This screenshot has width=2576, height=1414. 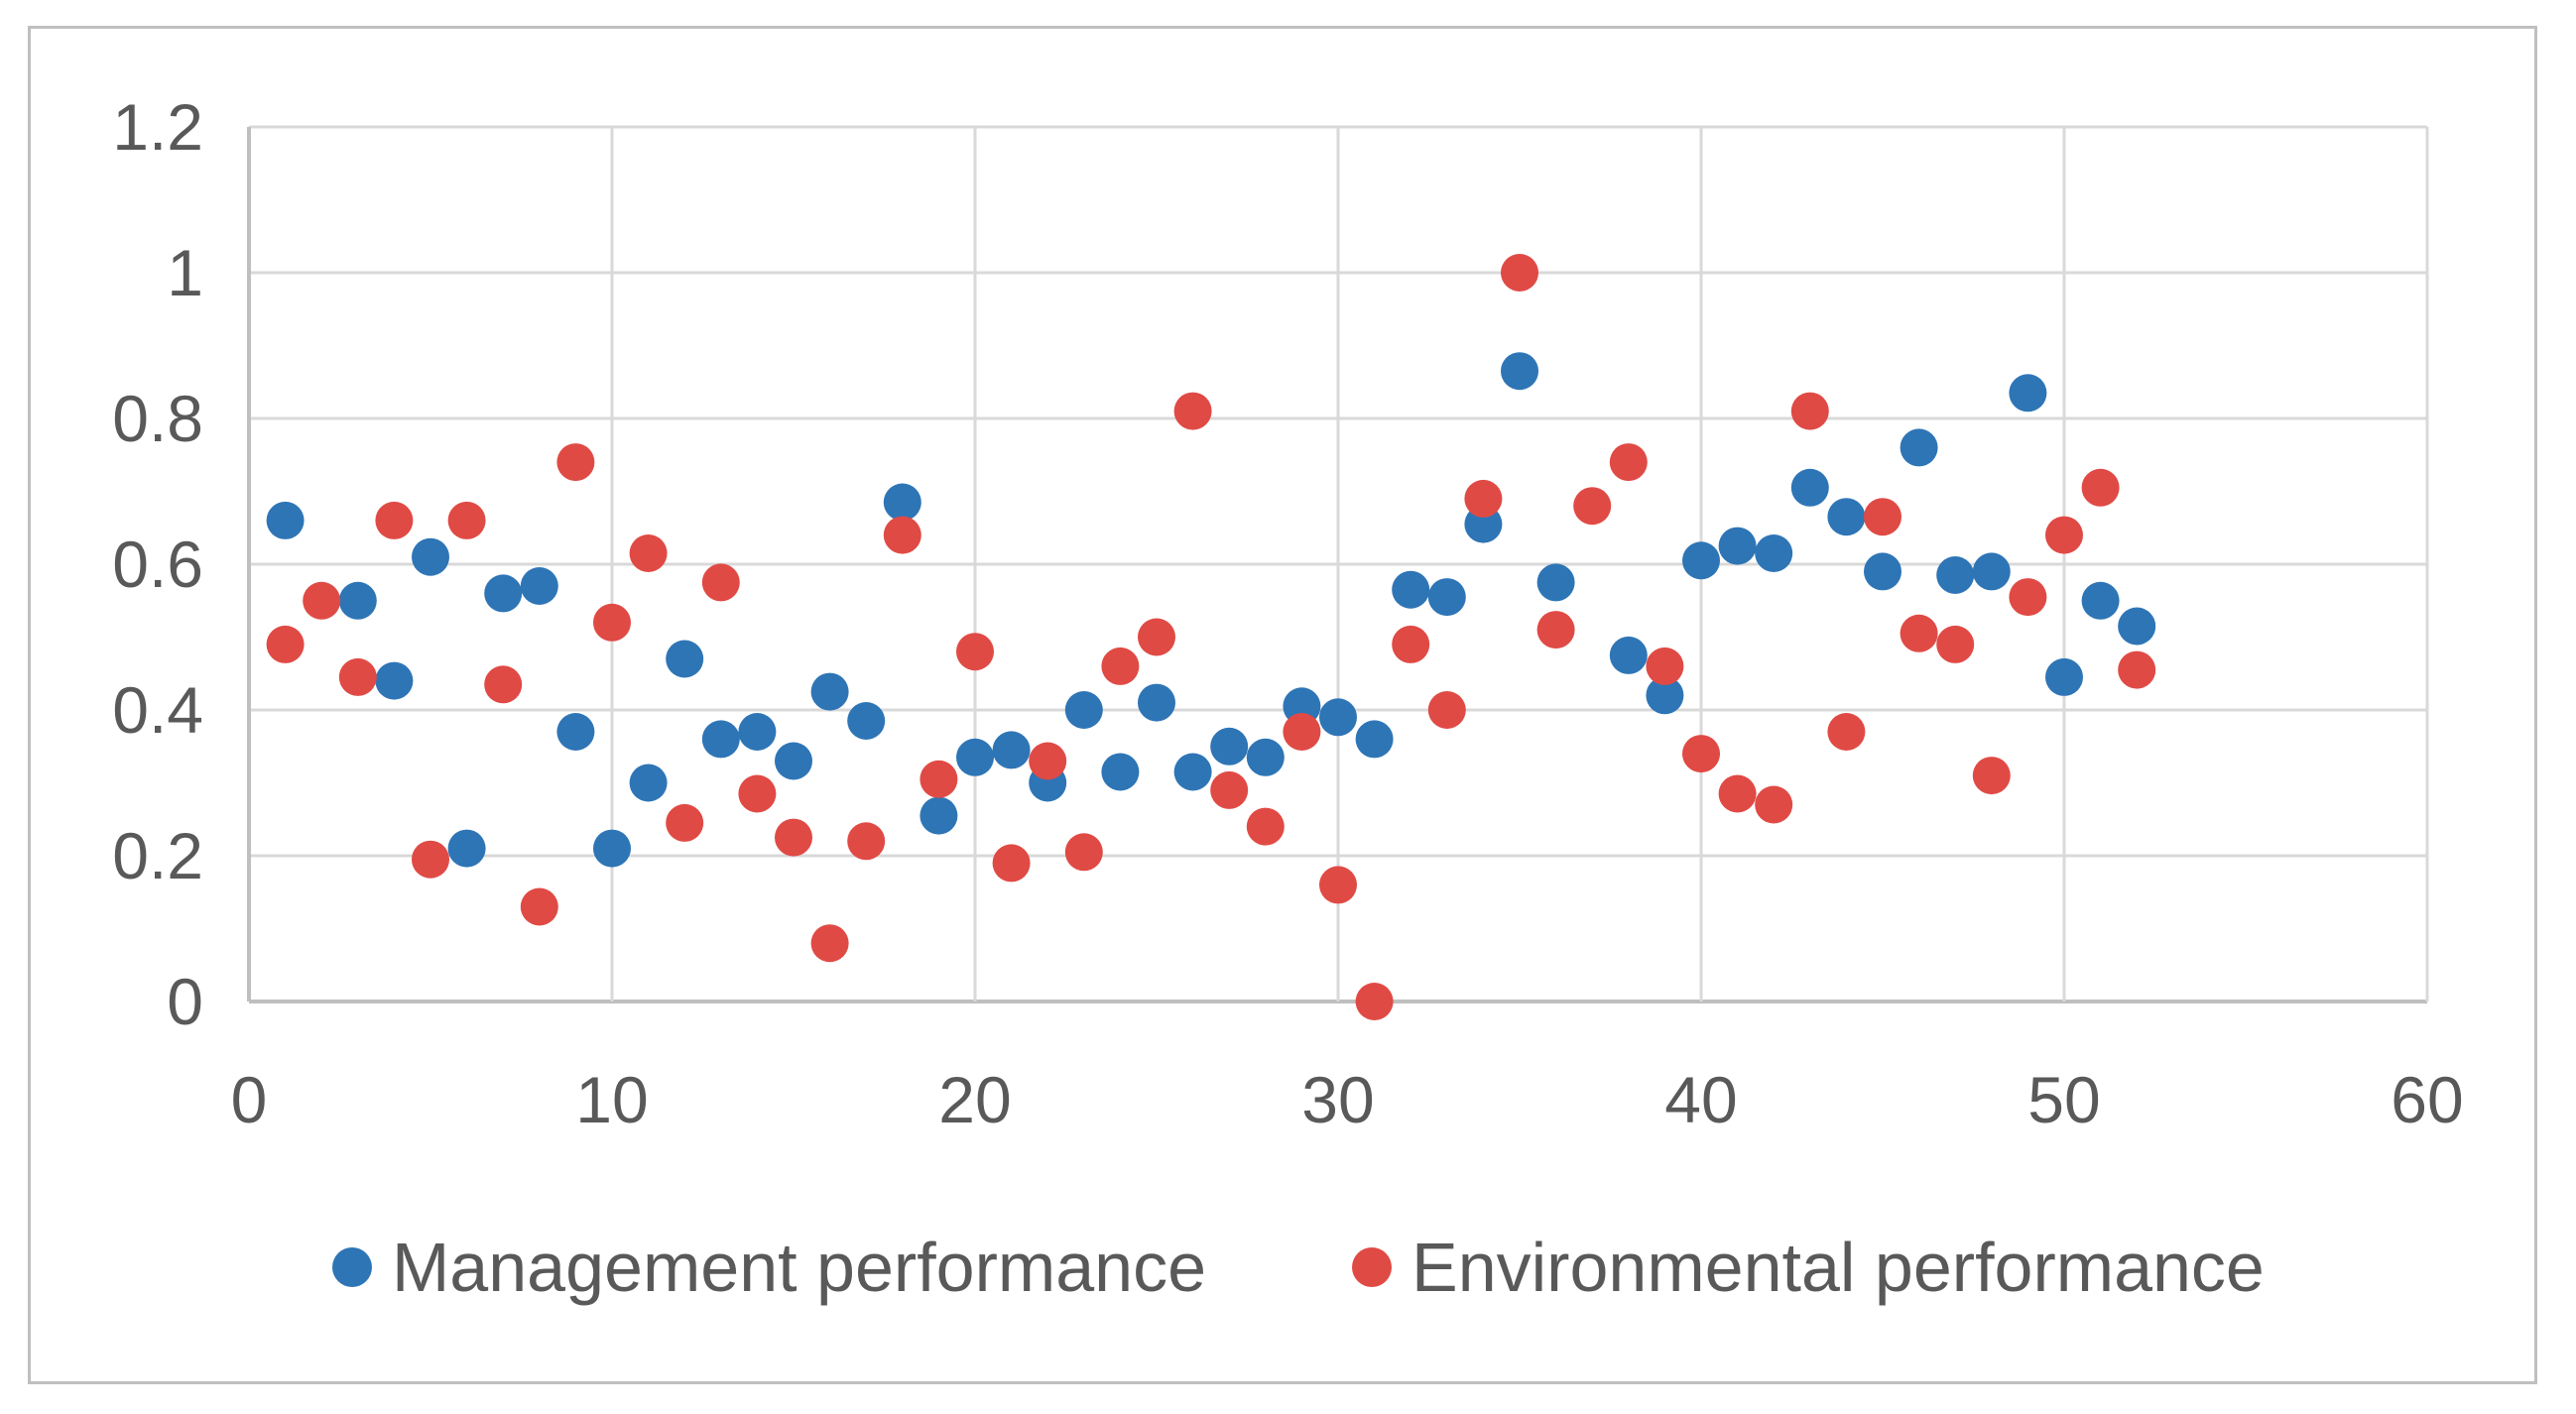 What do you see at coordinates (1808, 1267) in the screenshot?
I see `legend-item-environmental: Environmental performance` at bounding box center [1808, 1267].